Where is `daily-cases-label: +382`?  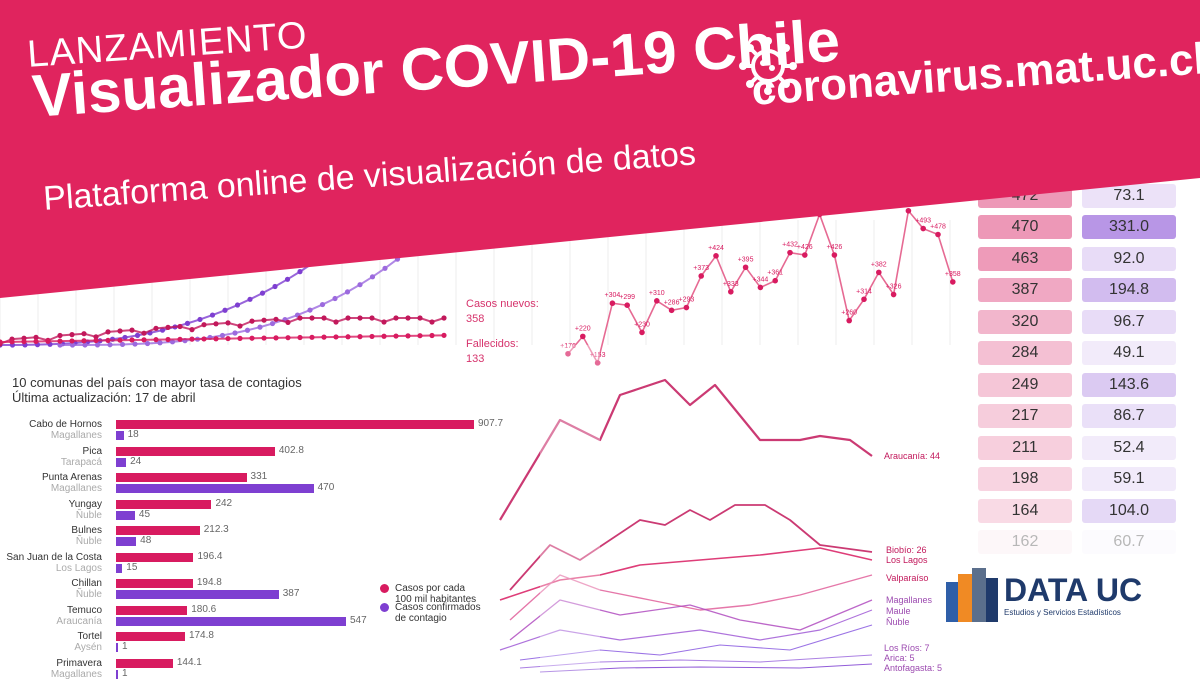 daily-cases-label: +382 is located at coordinates (879, 264).